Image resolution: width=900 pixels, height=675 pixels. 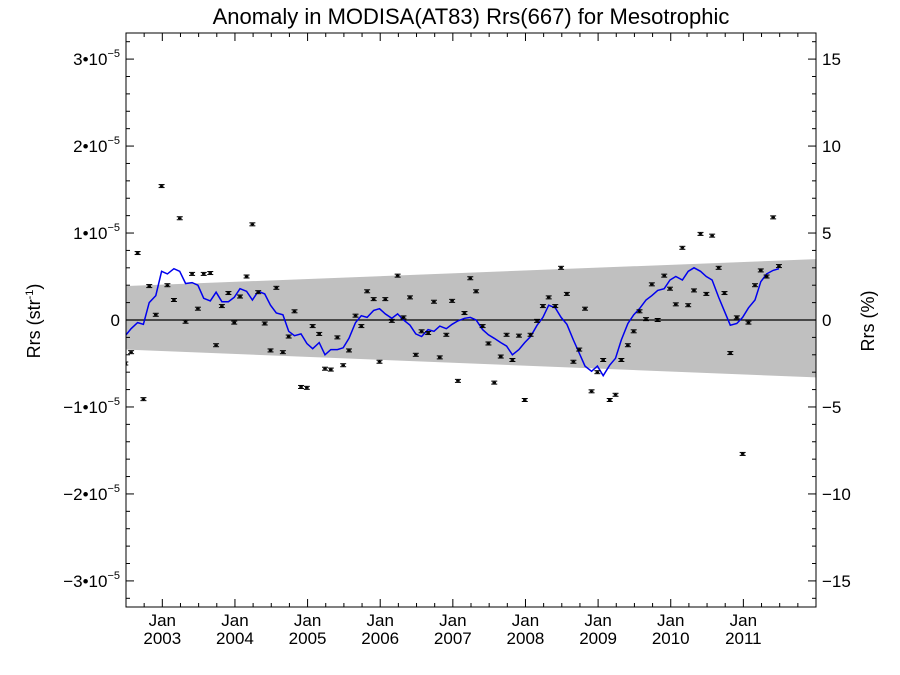 What do you see at coordinates (91, 493) in the screenshot?
I see `left-tick-label: −2•10−5` at bounding box center [91, 493].